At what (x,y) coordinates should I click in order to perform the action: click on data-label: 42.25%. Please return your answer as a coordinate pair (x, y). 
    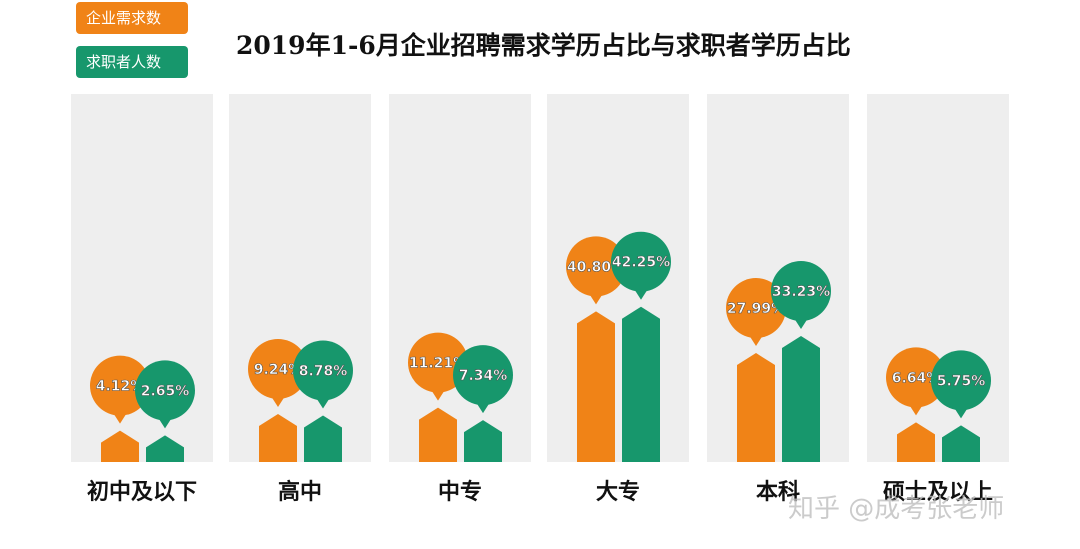
    Looking at the image, I should click on (641, 263).